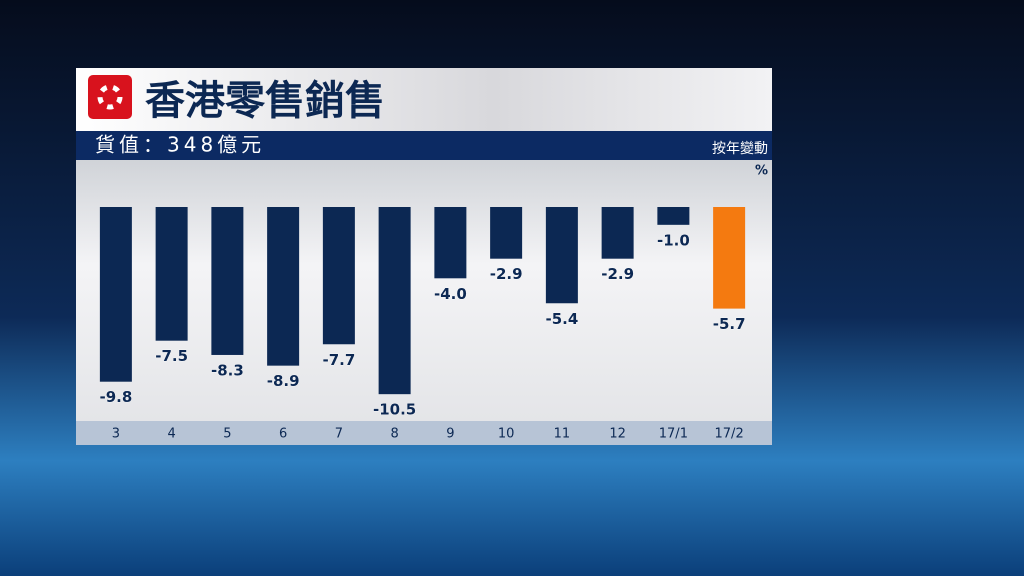  Describe the element at coordinates (115, 397) in the screenshot. I see `value-label: -9.8` at that location.